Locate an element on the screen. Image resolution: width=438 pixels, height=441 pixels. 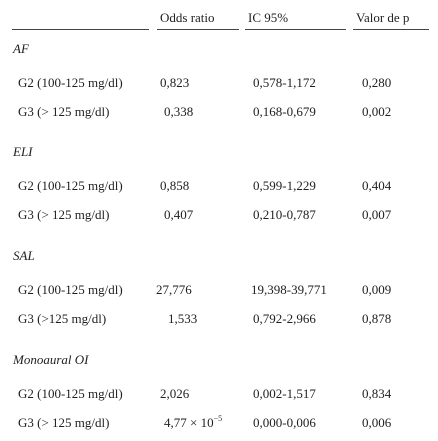
header-rule-odds is located at coordinates (198, 29).